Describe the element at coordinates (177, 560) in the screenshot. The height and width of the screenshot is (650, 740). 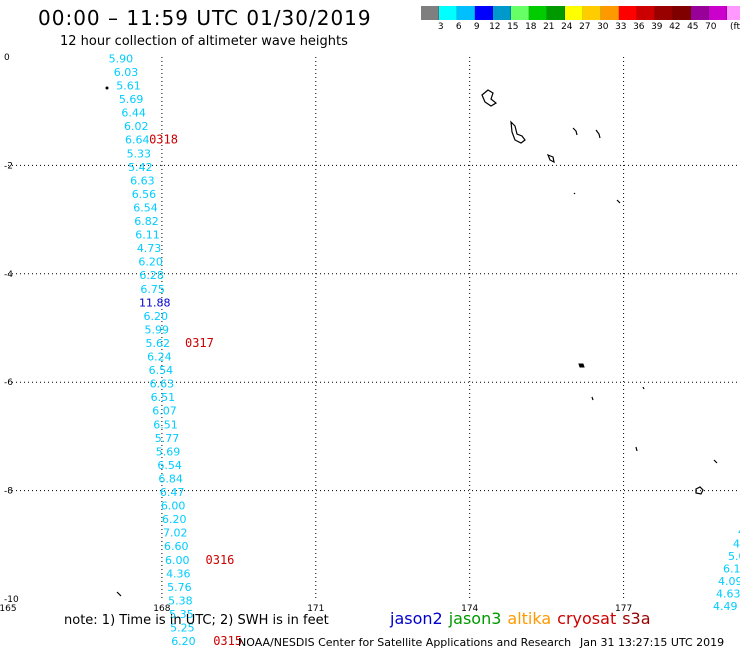
I see `track-value-label: 6.00` at that location.